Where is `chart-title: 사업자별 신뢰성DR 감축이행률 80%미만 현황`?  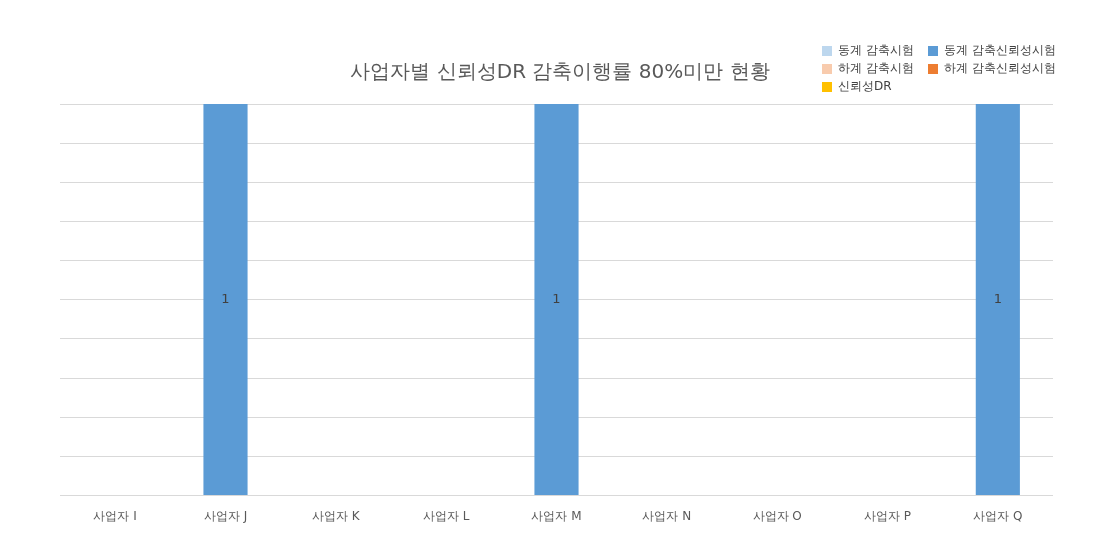 chart-title: 사업자별 신뢰성DR 감축이행률 80%미만 현황 is located at coordinates (560, 71).